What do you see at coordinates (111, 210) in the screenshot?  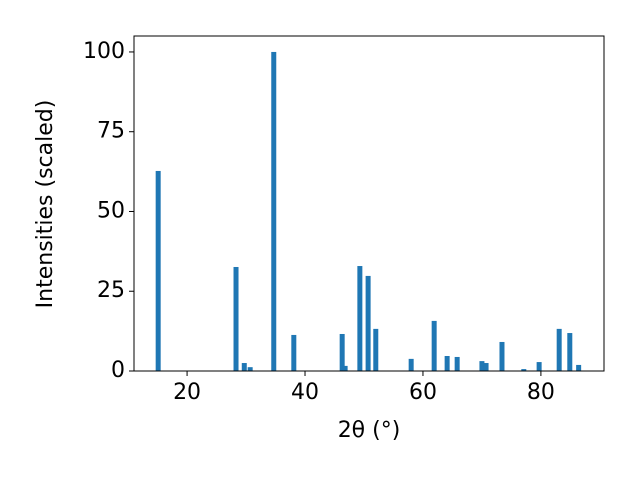 I see `y-tick-label: 50` at bounding box center [111, 210].